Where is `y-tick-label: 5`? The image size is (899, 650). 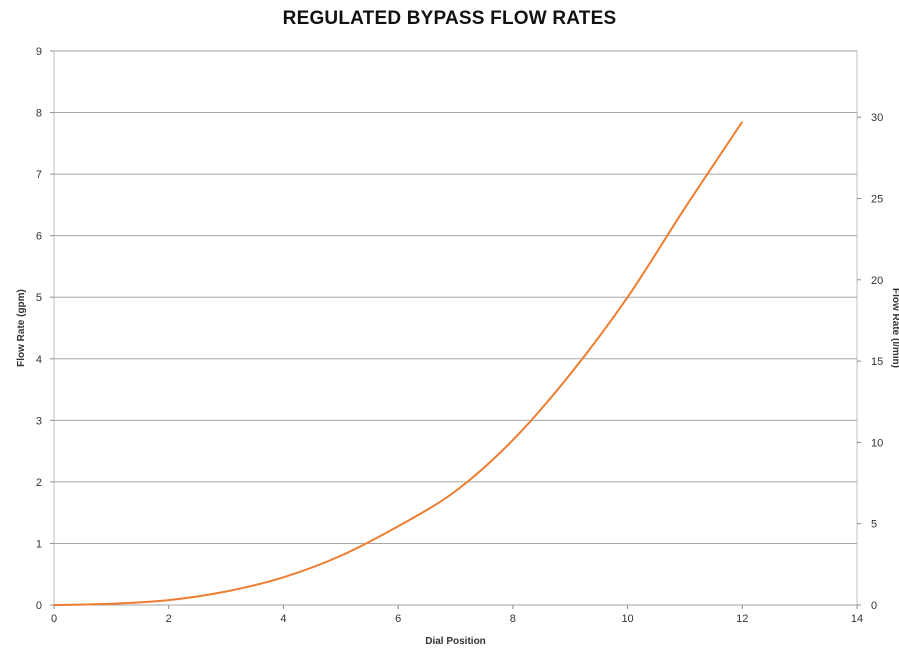
y-tick-label: 5 is located at coordinates (39, 298).